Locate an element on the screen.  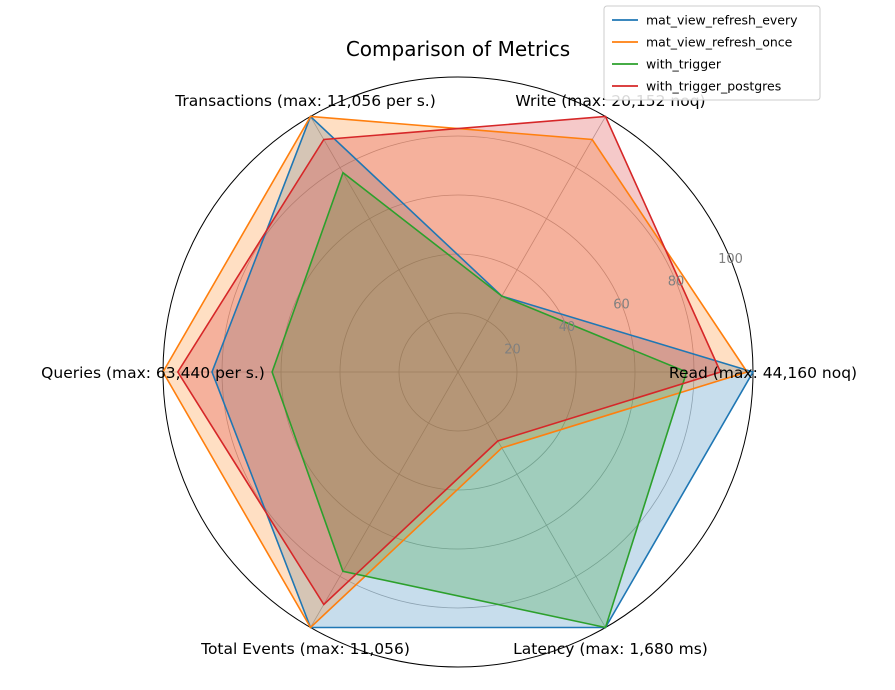
legend-entry: mat_view_refresh_once is located at coordinates (719, 42).